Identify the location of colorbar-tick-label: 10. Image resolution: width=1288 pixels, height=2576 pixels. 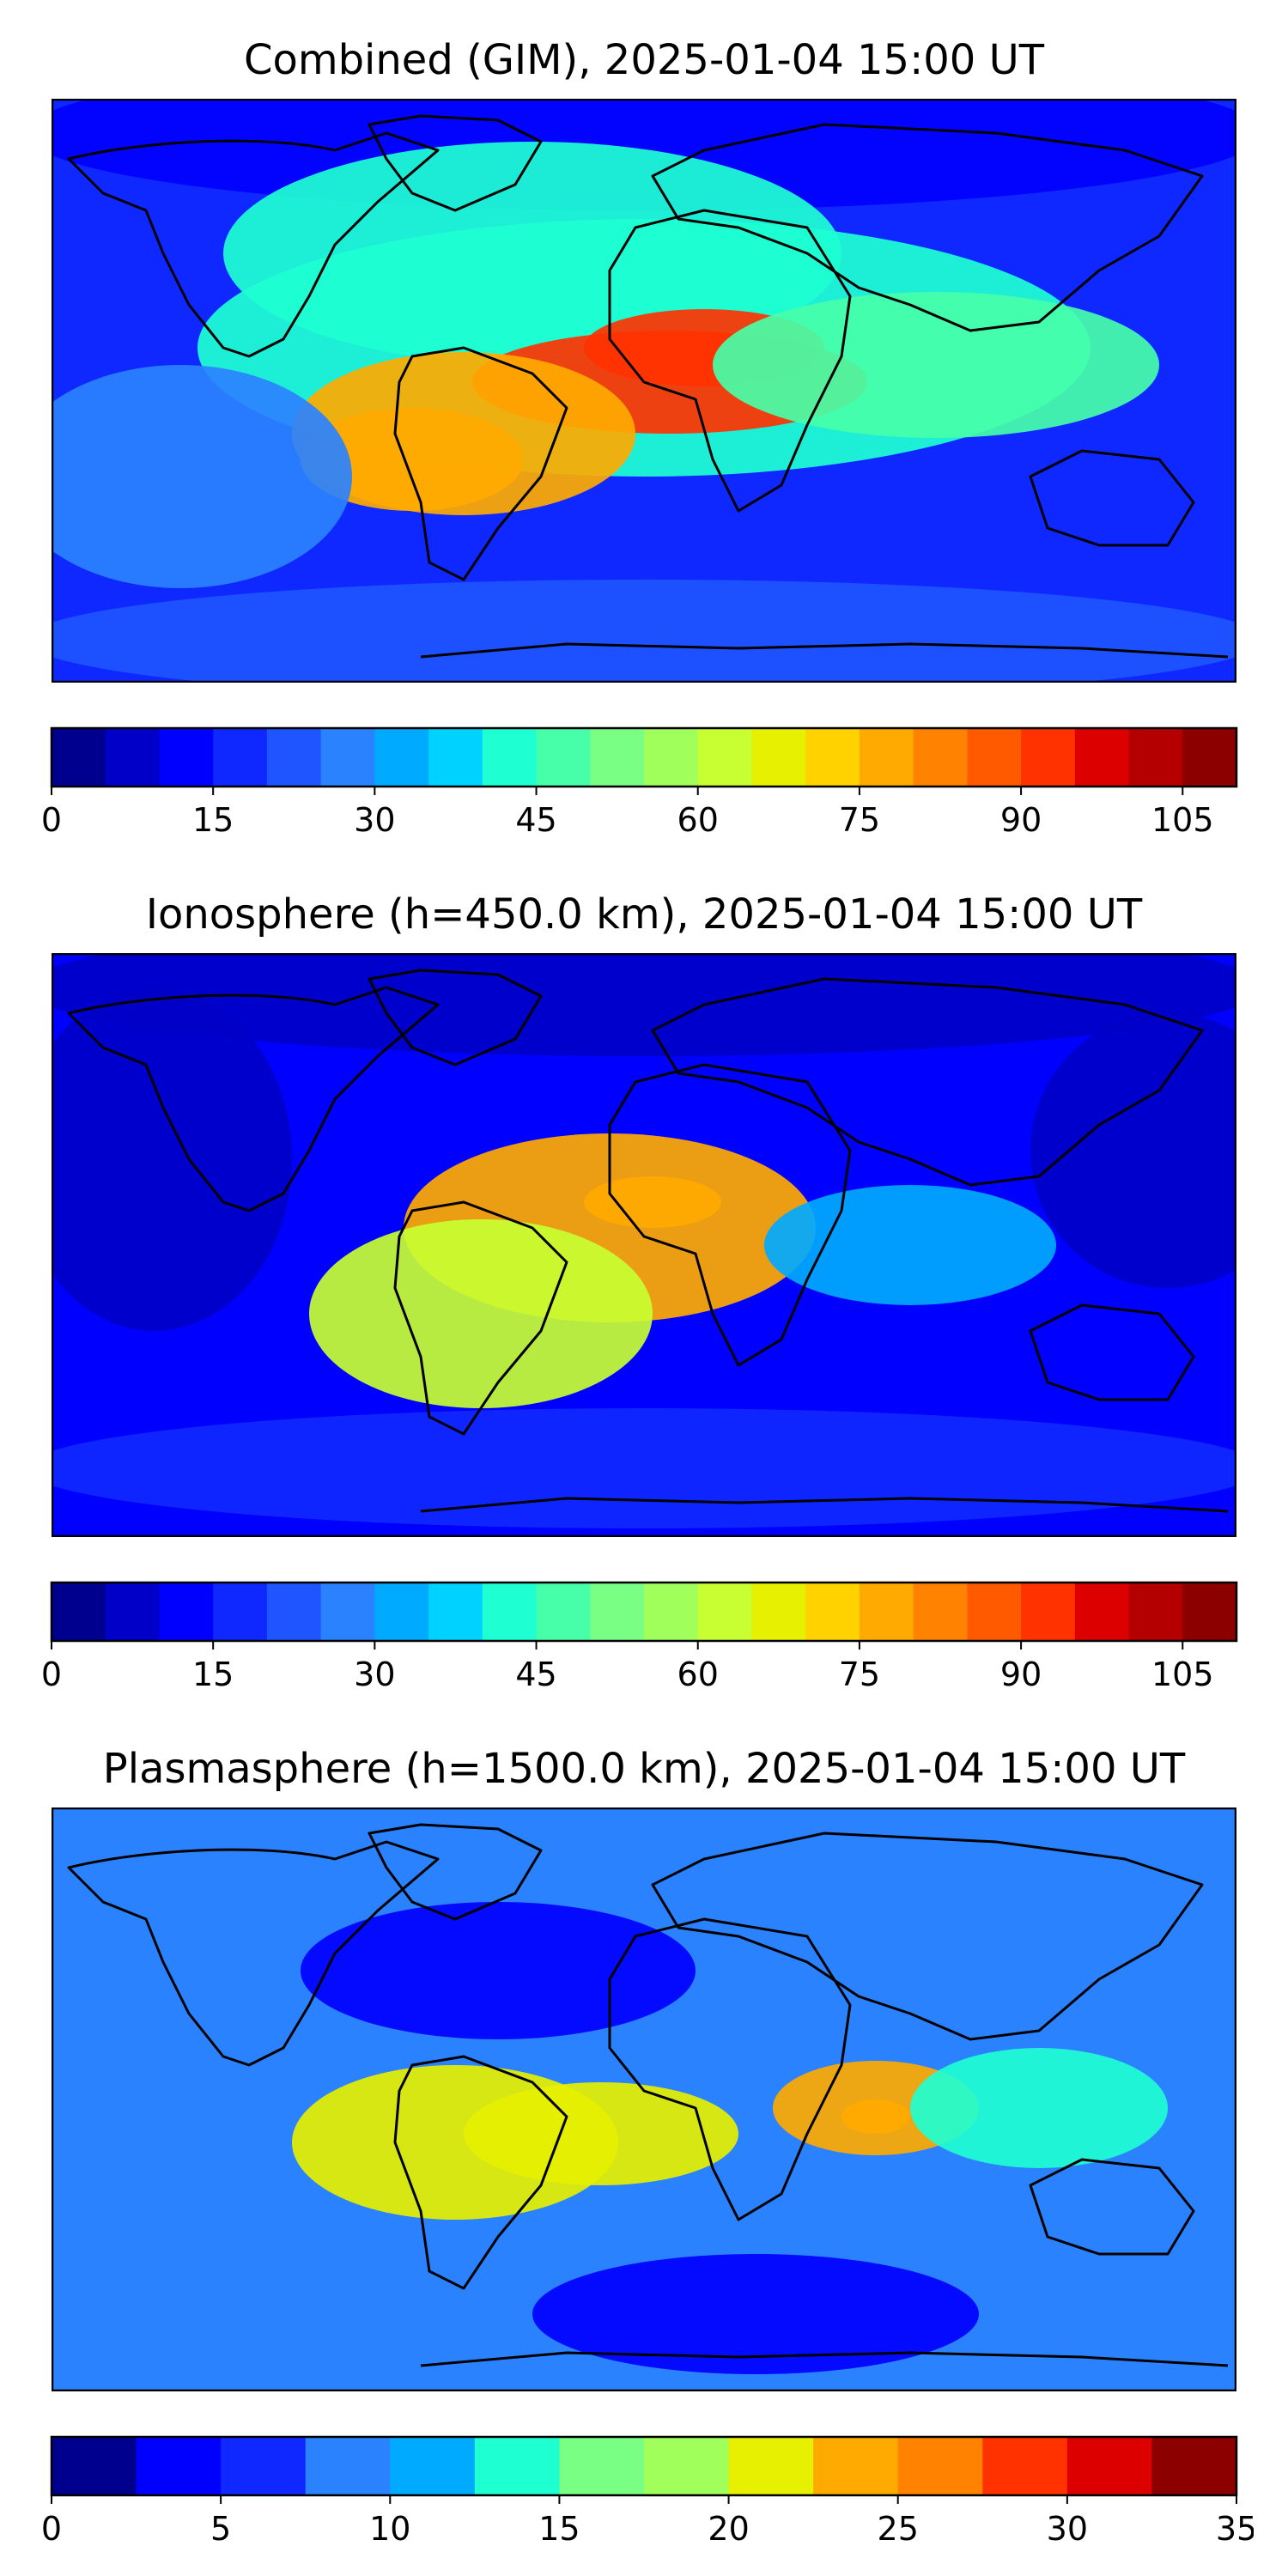
(389, 2529).